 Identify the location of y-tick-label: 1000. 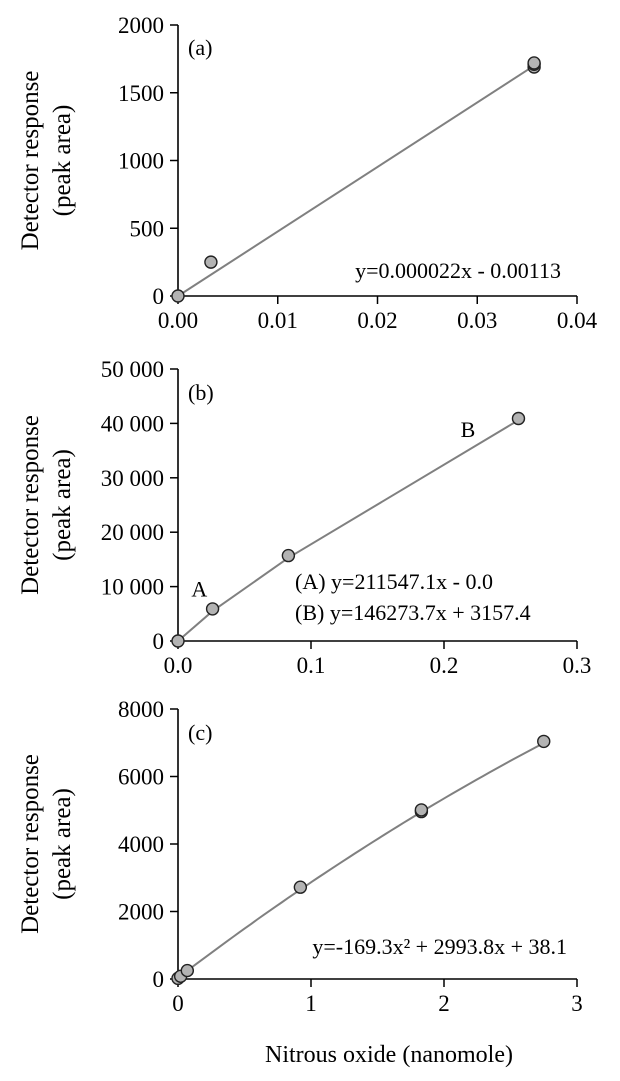
(141, 161).